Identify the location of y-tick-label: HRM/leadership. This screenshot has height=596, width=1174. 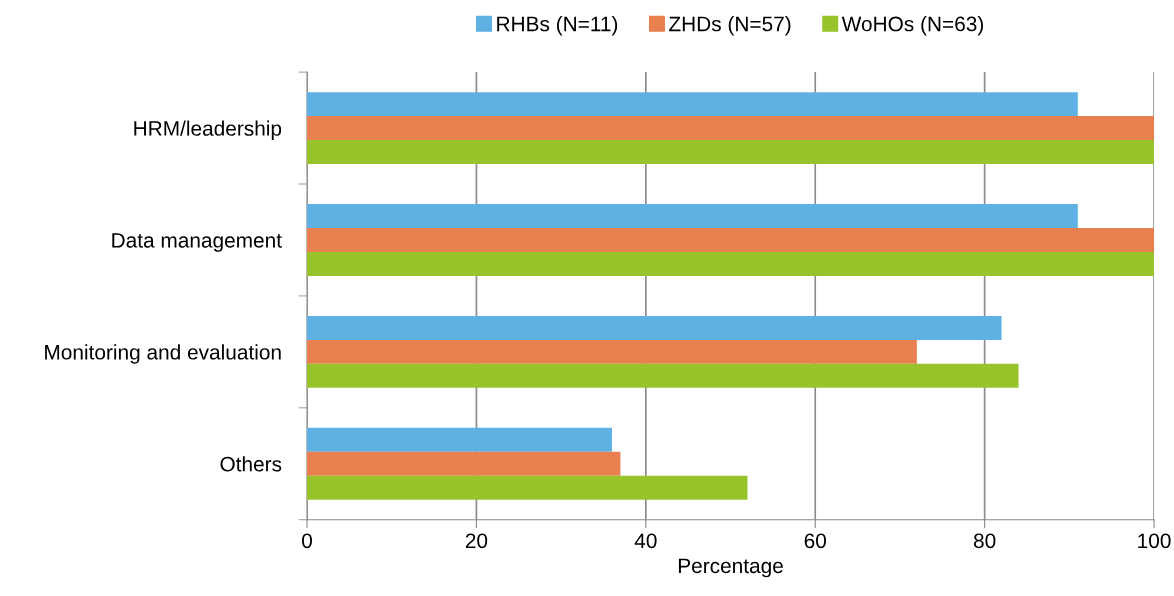
(208, 130).